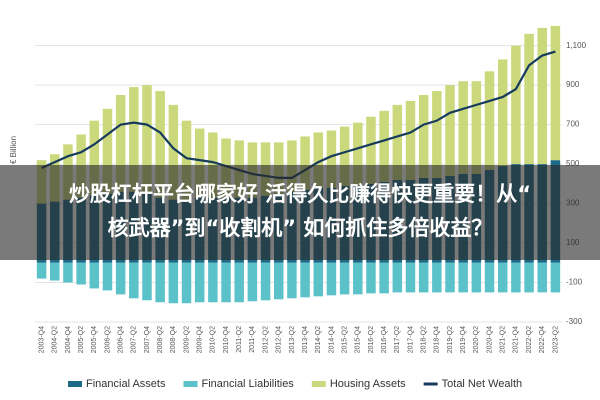 The image size is (600, 400). What do you see at coordinates (410, 339) in the screenshot?
I see `x-tick-label: 2017-Q4` at bounding box center [410, 339].